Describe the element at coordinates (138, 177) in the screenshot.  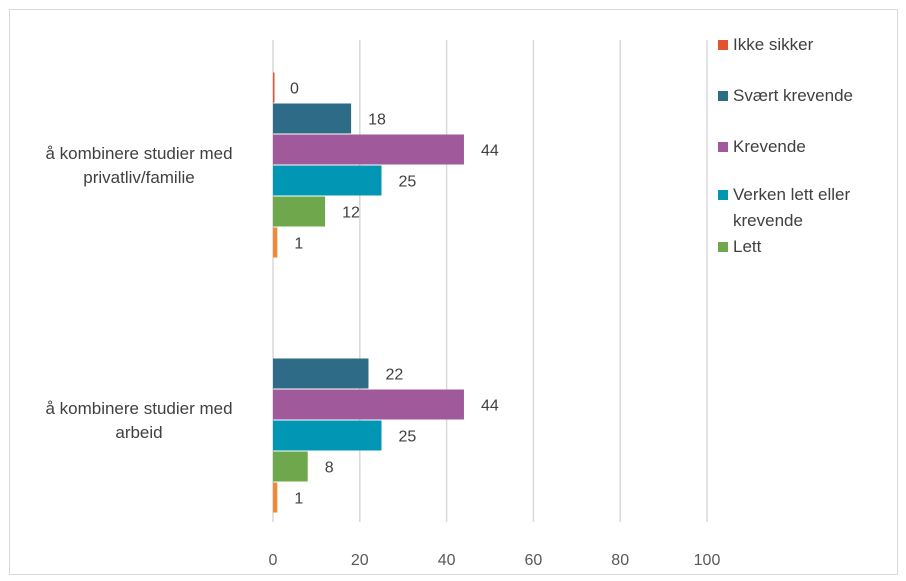
I see `category-label-line: privatliv/familie` at that location.